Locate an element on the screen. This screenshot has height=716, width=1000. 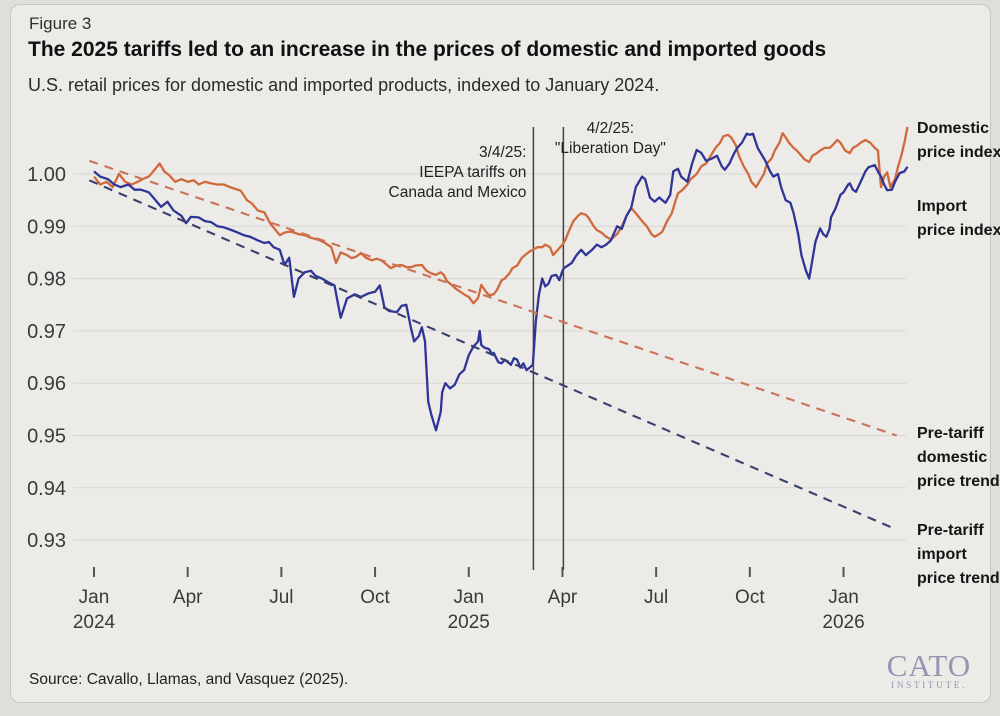
svg-text: 4/2/25: is located at coordinates (610, 128).